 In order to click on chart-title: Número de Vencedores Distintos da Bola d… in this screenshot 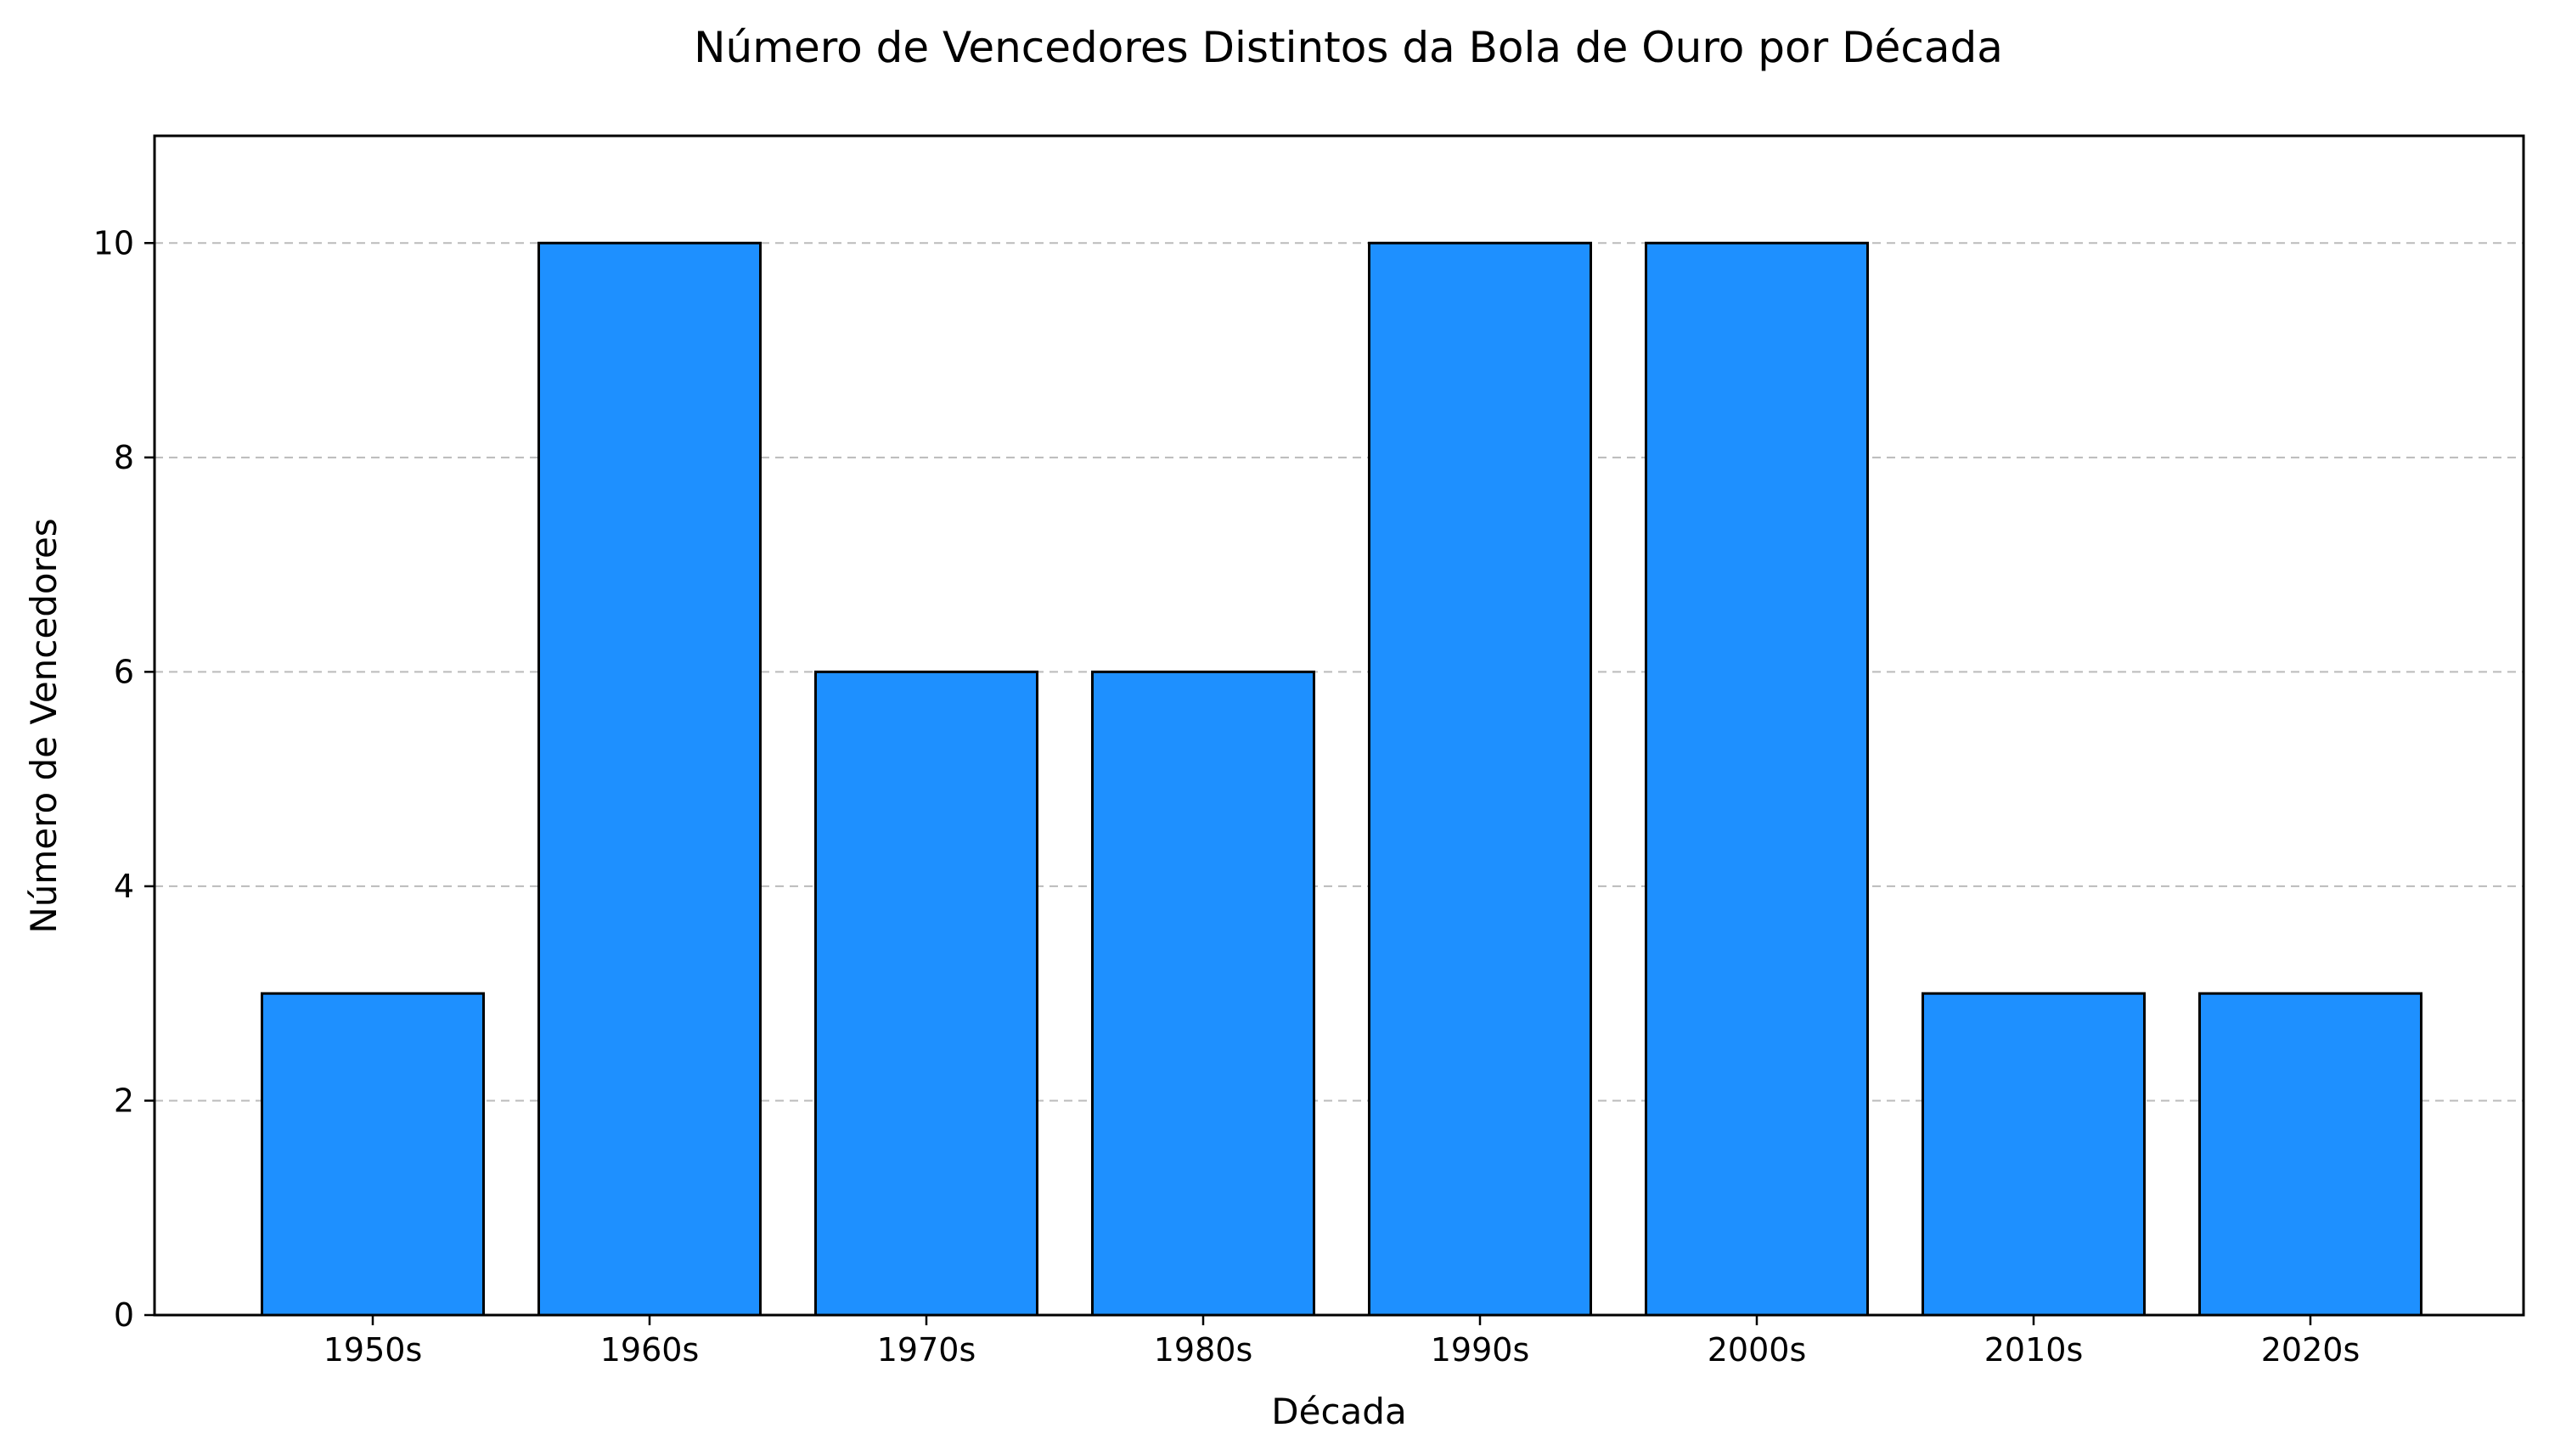, I will do `click(1349, 47)`.